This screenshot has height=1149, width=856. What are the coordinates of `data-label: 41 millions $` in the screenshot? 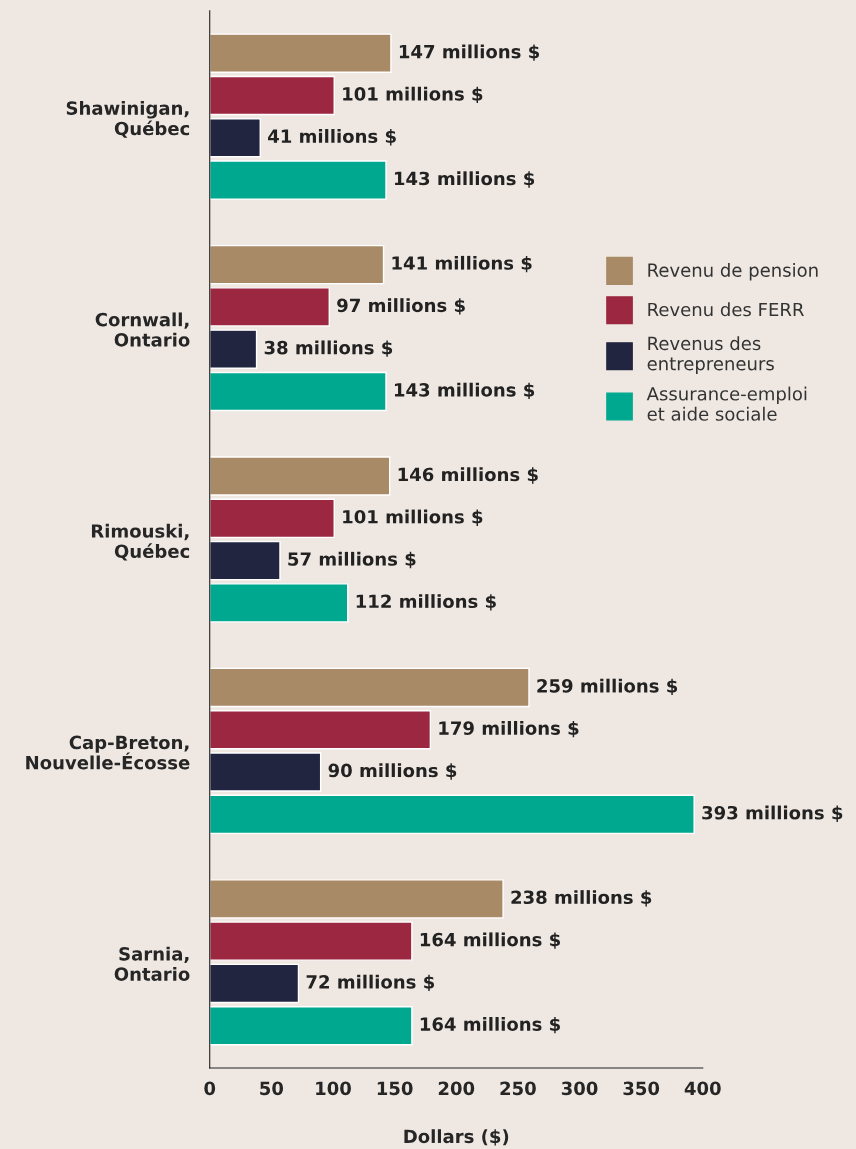 It's located at (332, 137).